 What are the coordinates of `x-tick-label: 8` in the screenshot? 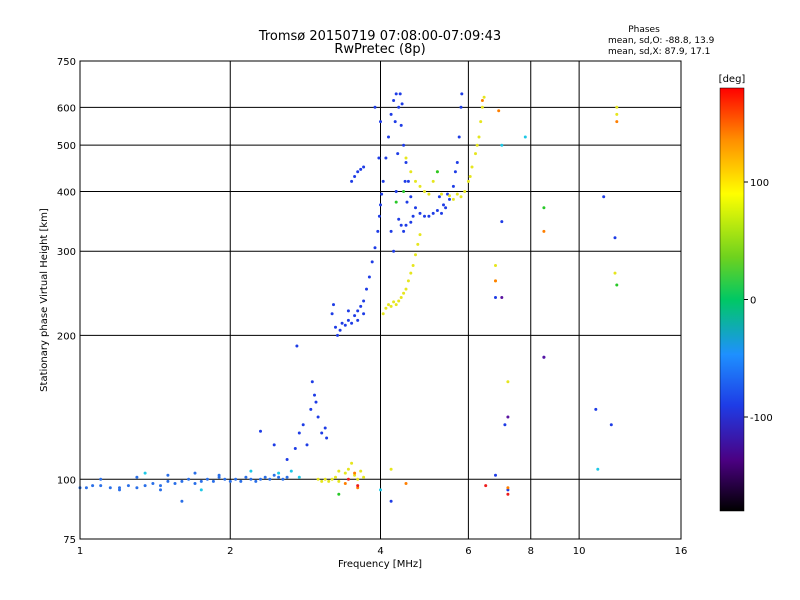 It's located at (531, 551).